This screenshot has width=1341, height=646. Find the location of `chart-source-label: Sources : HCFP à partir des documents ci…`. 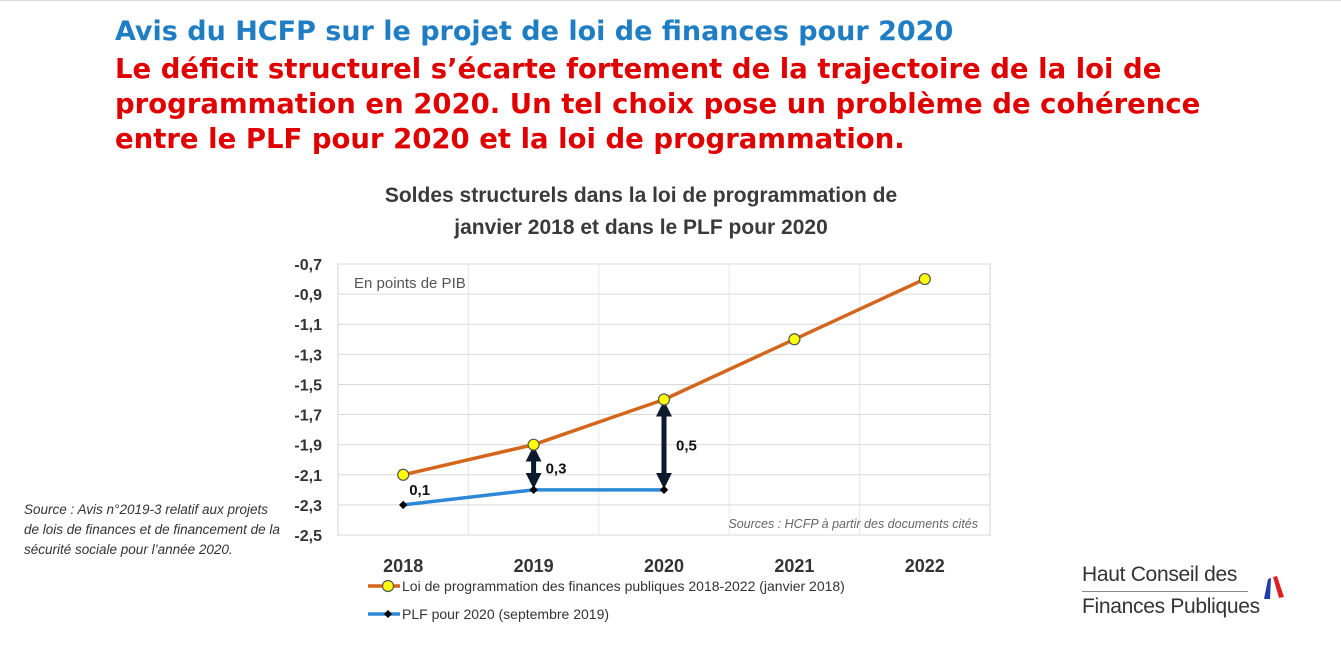

chart-source-label: Sources : HCFP à partir des documents ci… is located at coordinates (853, 524).